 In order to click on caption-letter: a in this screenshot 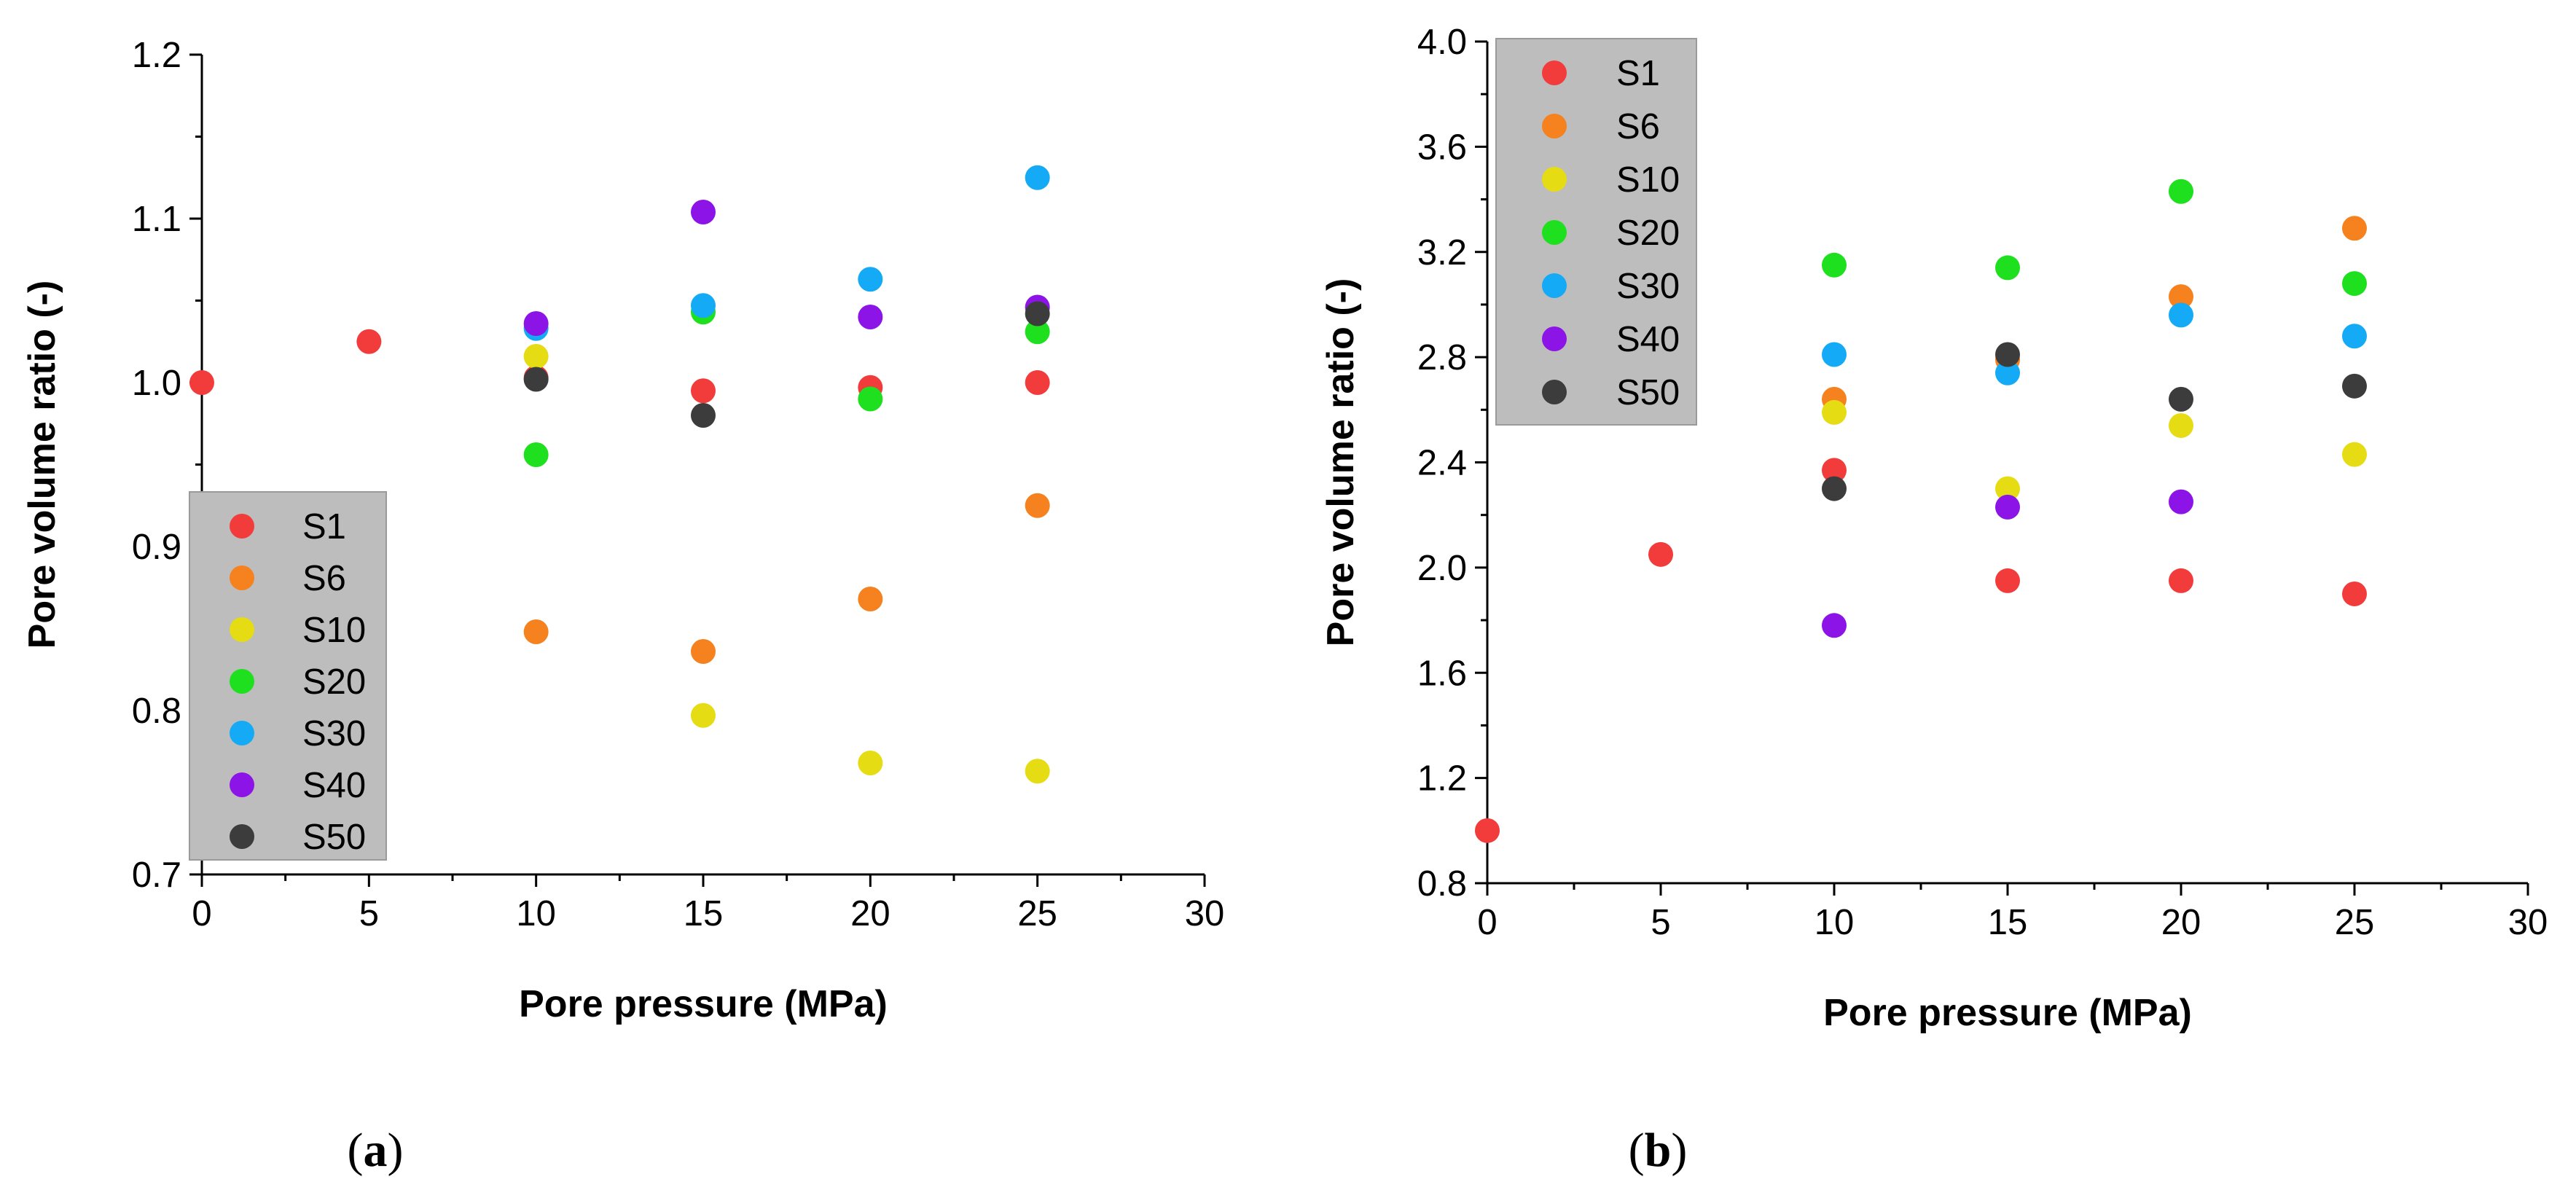, I will do `click(376, 1150)`.